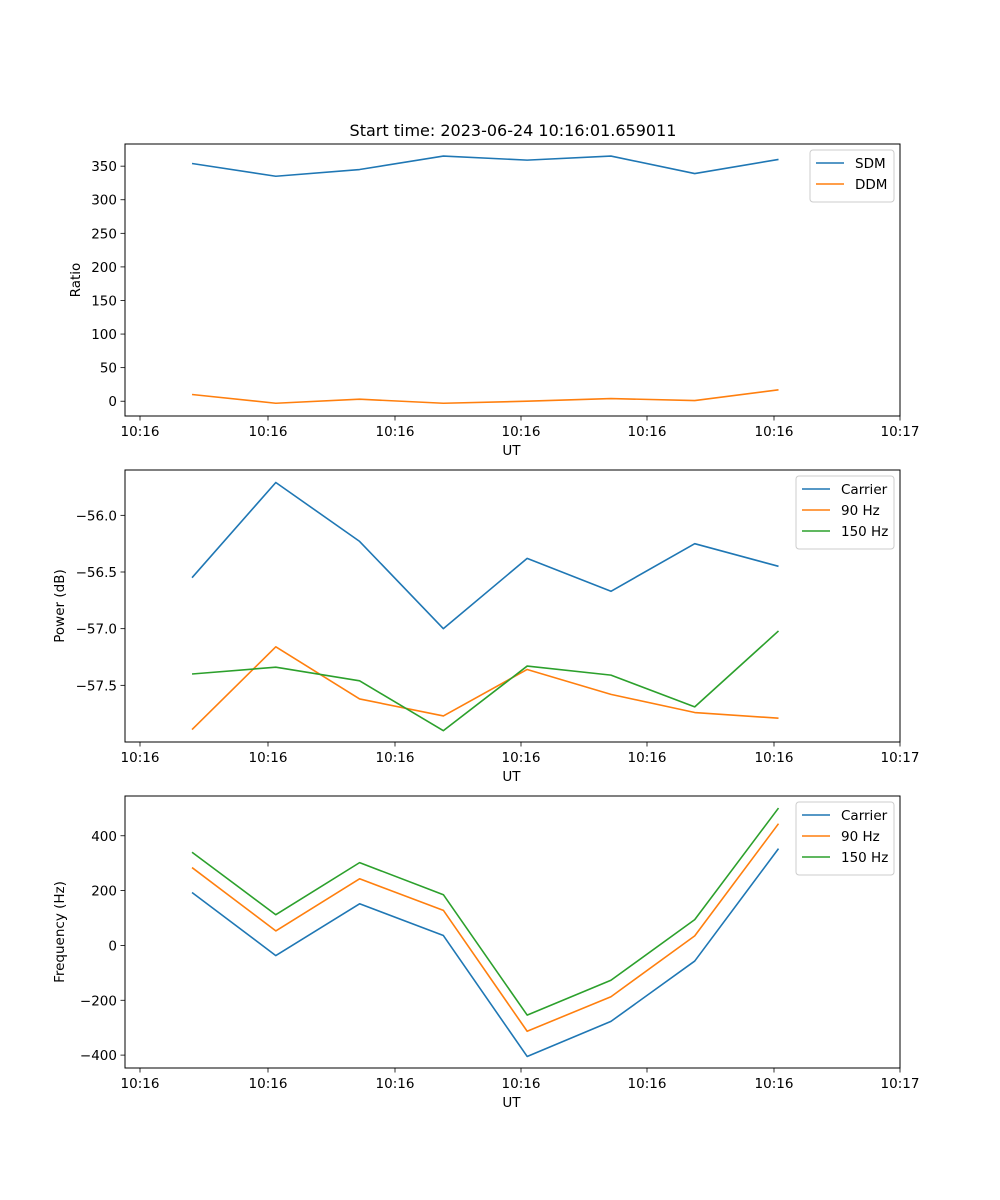  Describe the element at coordinates (870, 164) in the screenshot. I see `legend-label: SDM` at that location.